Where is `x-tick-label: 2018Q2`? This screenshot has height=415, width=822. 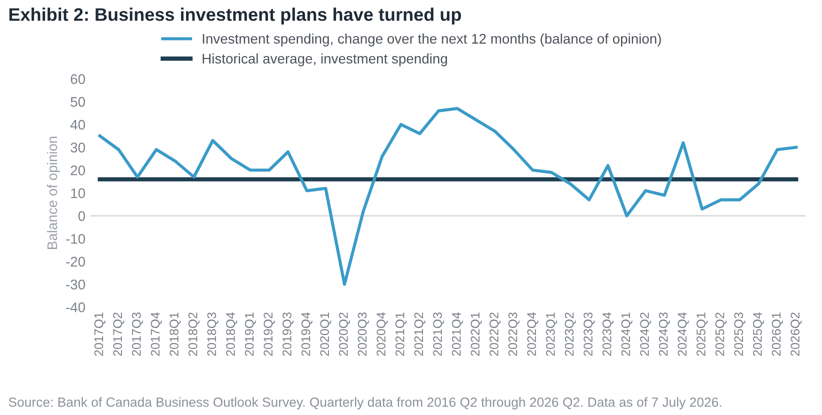 x-tick-label: 2018Q2 is located at coordinates (194, 334).